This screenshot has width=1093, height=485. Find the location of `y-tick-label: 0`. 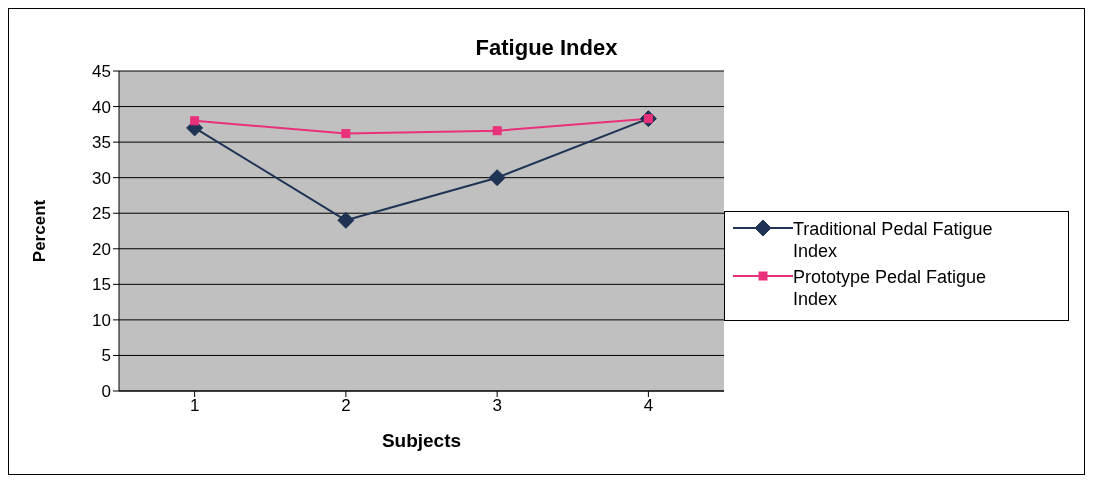

y-tick-label: 0 is located at coordinates (106, 392).